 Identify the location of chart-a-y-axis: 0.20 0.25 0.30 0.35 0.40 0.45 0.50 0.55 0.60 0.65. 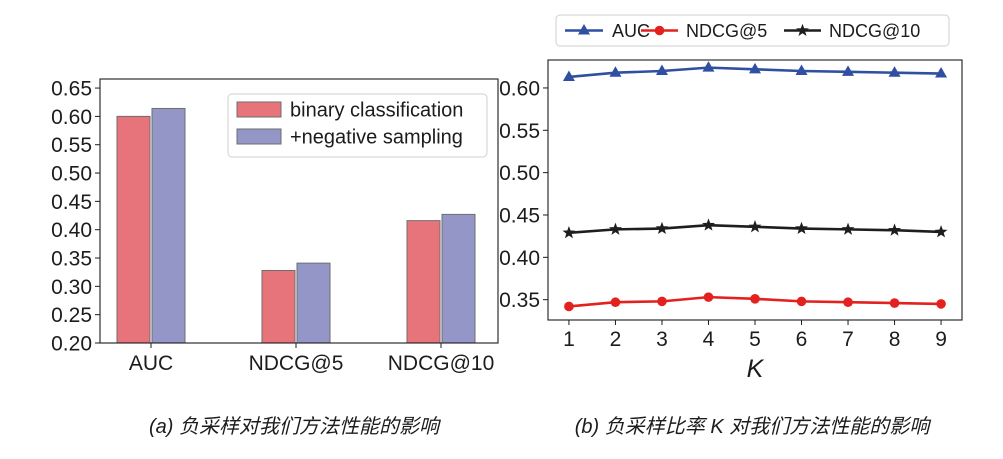
(75, 217).